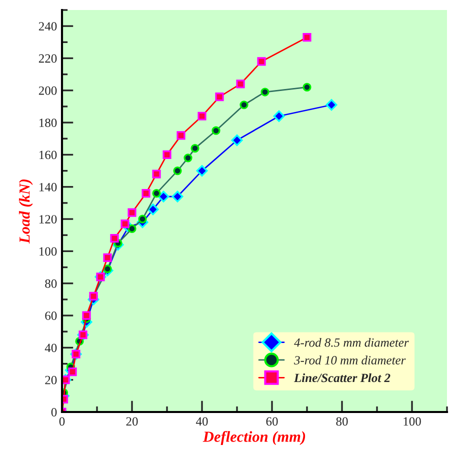 This screenshot has width=459, height=452. I want to click on y-tick-label: 200, so click(47, 90).